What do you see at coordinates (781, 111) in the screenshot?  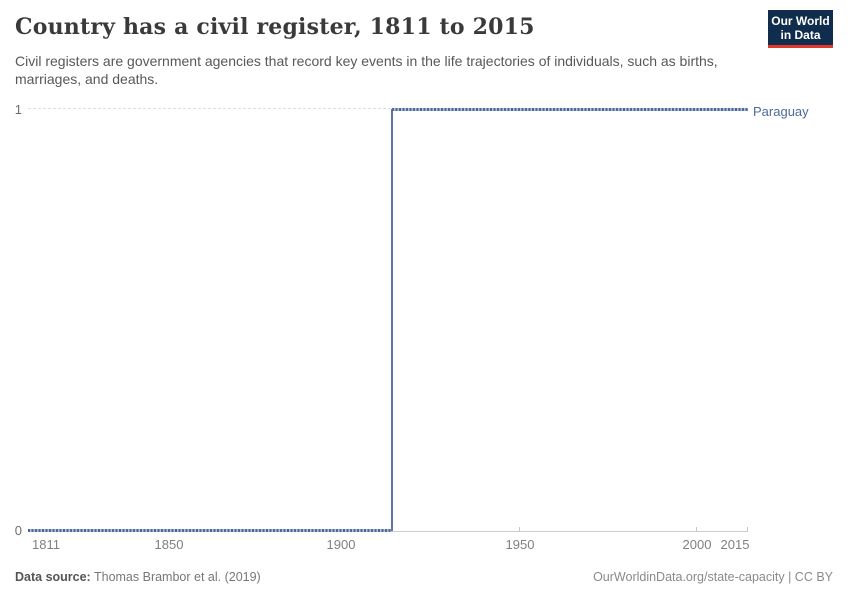 I see `series-label-paraguay: Paraguay` at bounding box center [781, 111].